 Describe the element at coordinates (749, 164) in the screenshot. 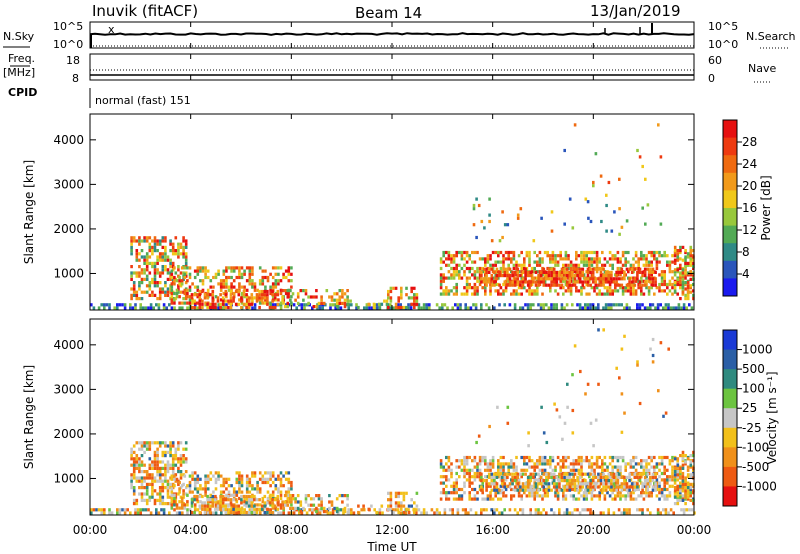

I see `colorbar-tick-label: 24` at that location.